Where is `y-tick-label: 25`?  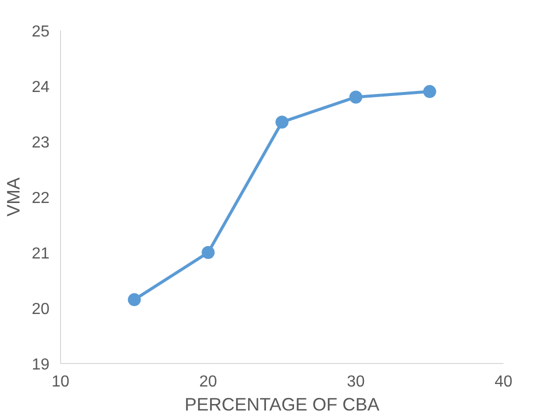 y-tick-label: 25 is located at coordinates (41, 32).